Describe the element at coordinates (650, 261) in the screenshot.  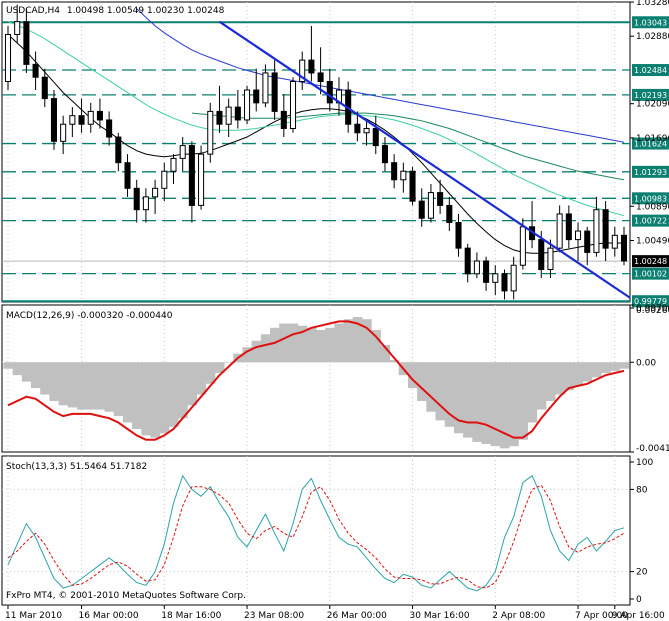
I see `current-price-tag` at that location.